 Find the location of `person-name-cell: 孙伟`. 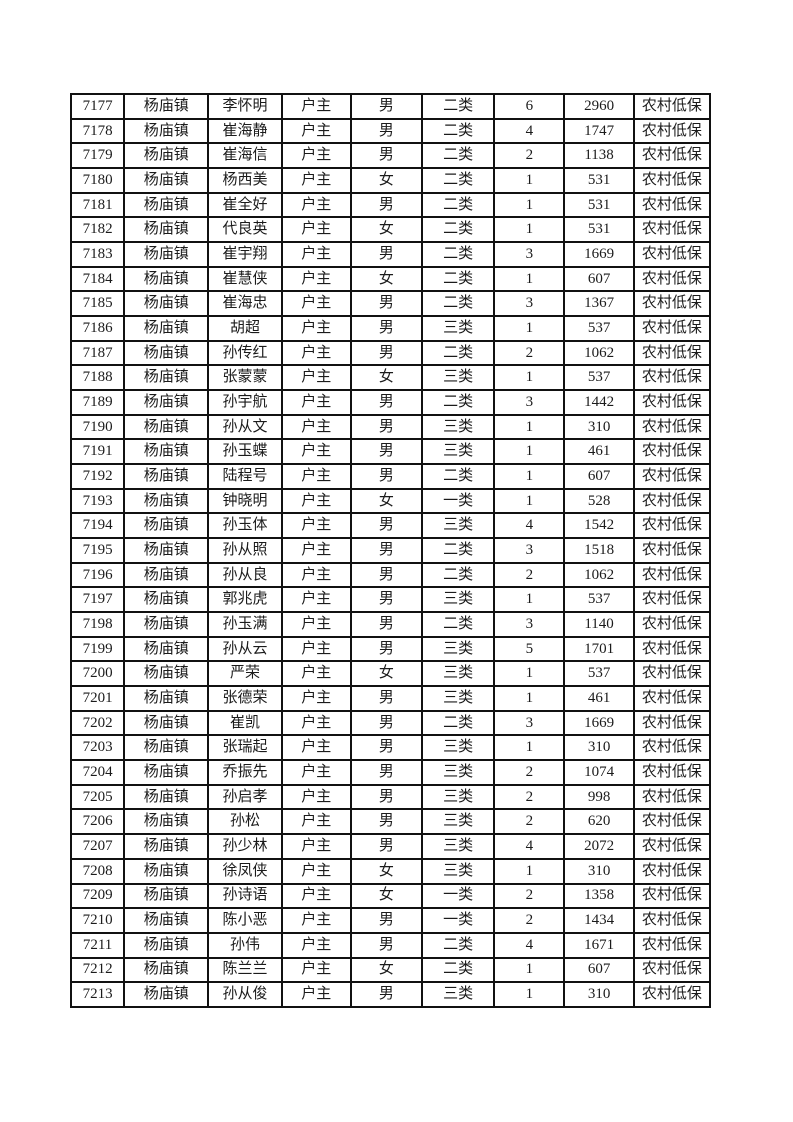

person-name-cell: 孙伟 is located at coordinates (245, 945).